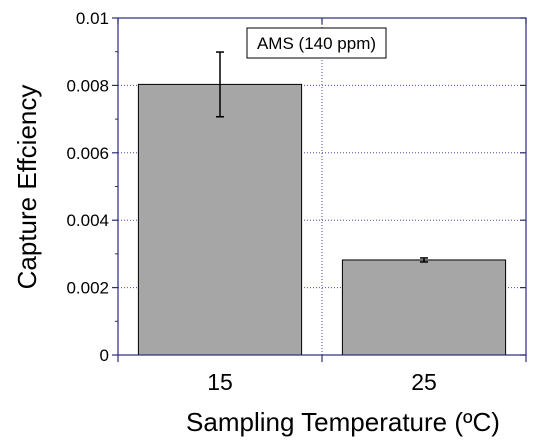 This screenshot has height=448, width=550. I want to click on y-tick-label: 0.01, so click(92, 18).